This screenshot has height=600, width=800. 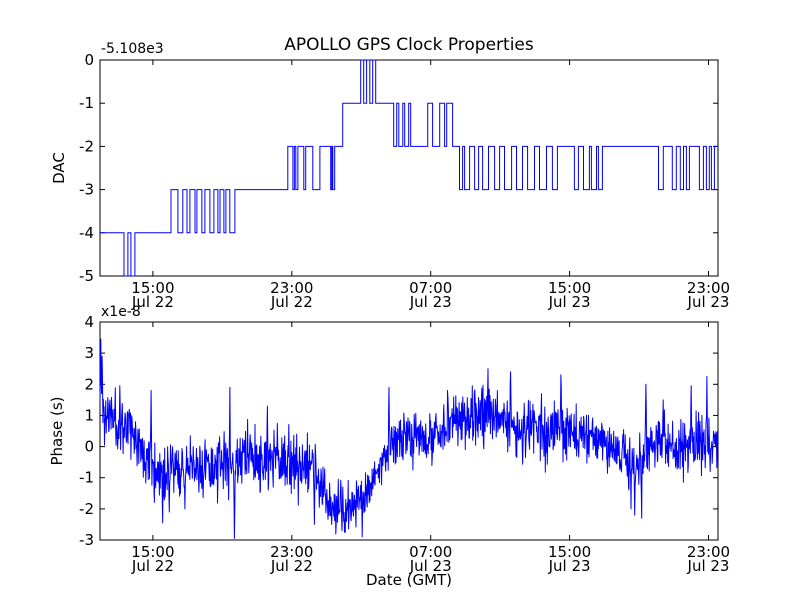 I want to click on top-y-offset-label: -5.108e3, so click(x=132, y=49).